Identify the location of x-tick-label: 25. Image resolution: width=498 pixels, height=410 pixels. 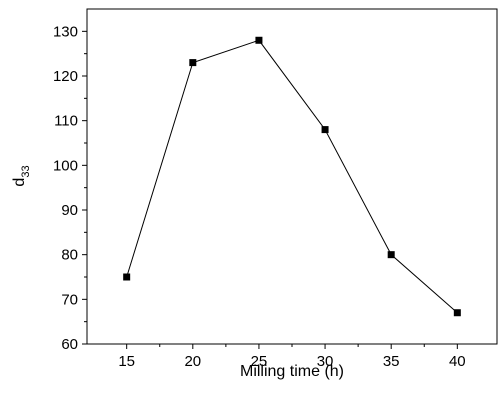
(259, 361).